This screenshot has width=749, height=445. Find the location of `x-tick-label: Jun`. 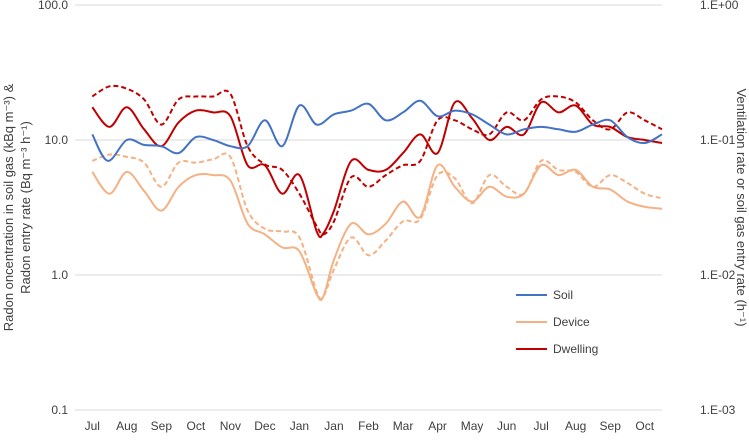

x-tick-label: Jun is located at coordinates (506, 426).